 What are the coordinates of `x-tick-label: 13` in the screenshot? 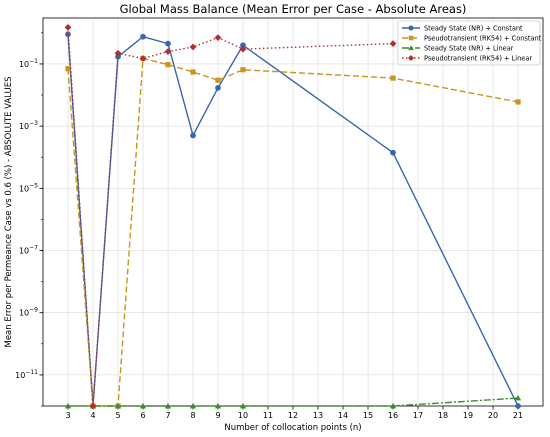 It's located at (318, 415).